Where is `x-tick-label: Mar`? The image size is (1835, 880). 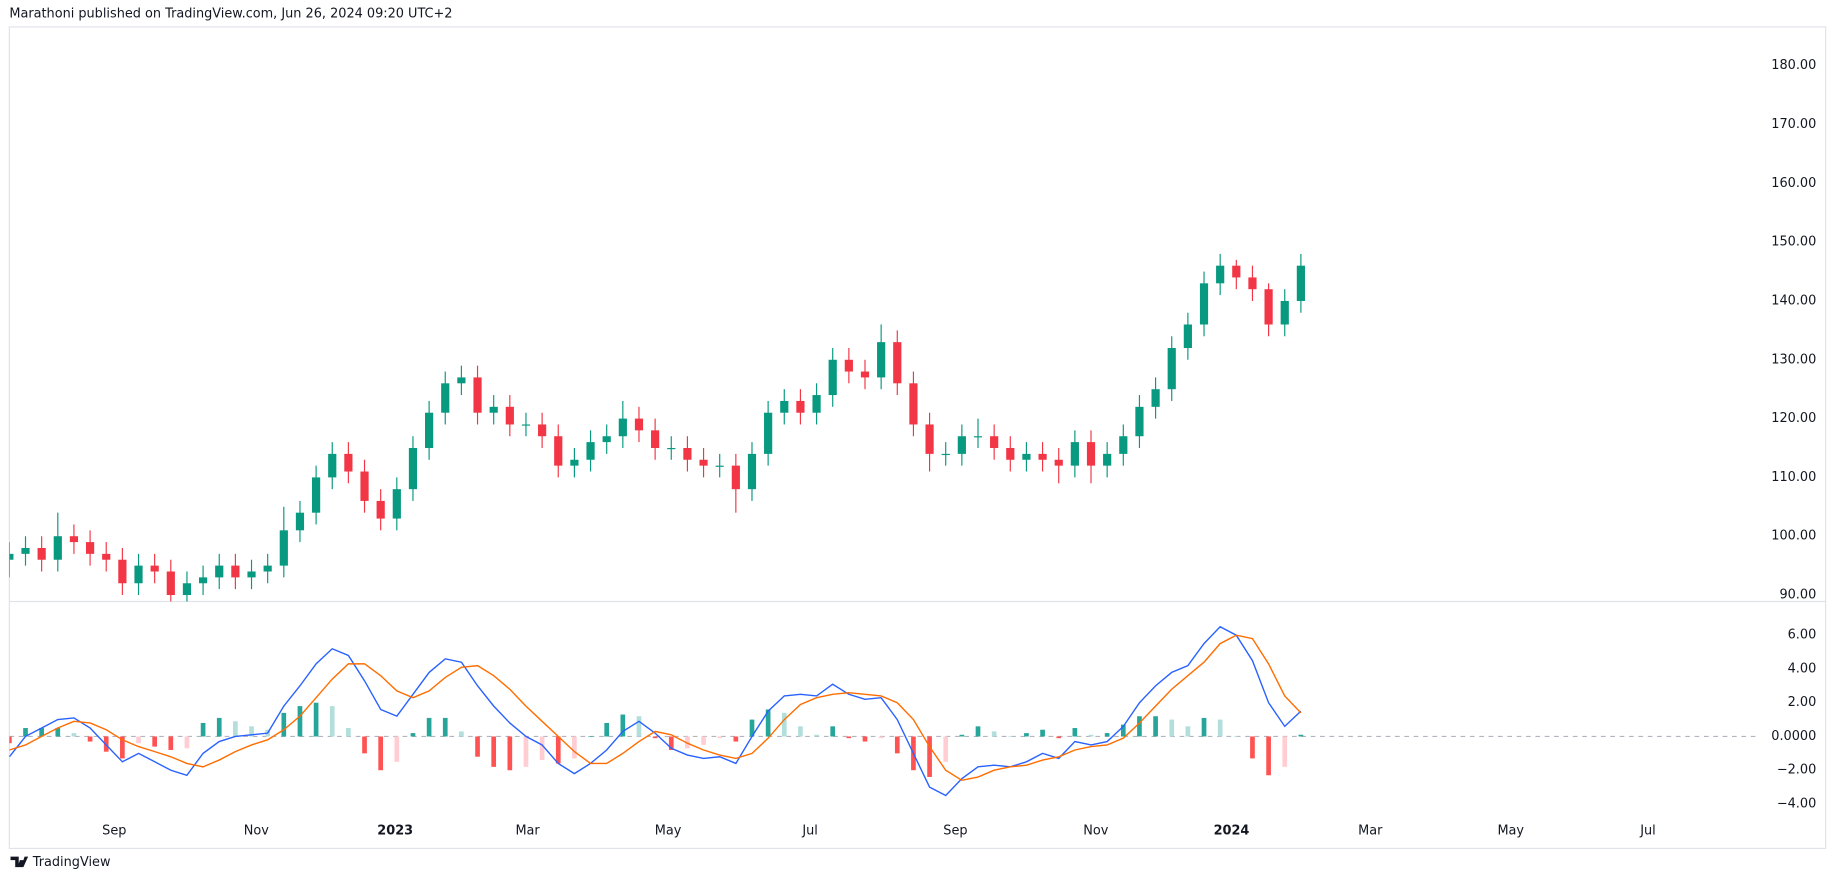 x-tick-label: Mar is located at coordinates (527, 830).